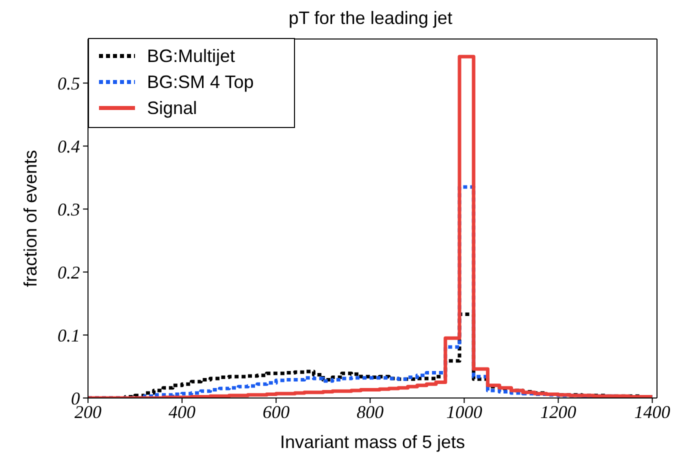  What do you see at coordinates (371, 18) in the screenshot?
I see `chart-title: pT for the leading jet` at bounding box center [371, 18].